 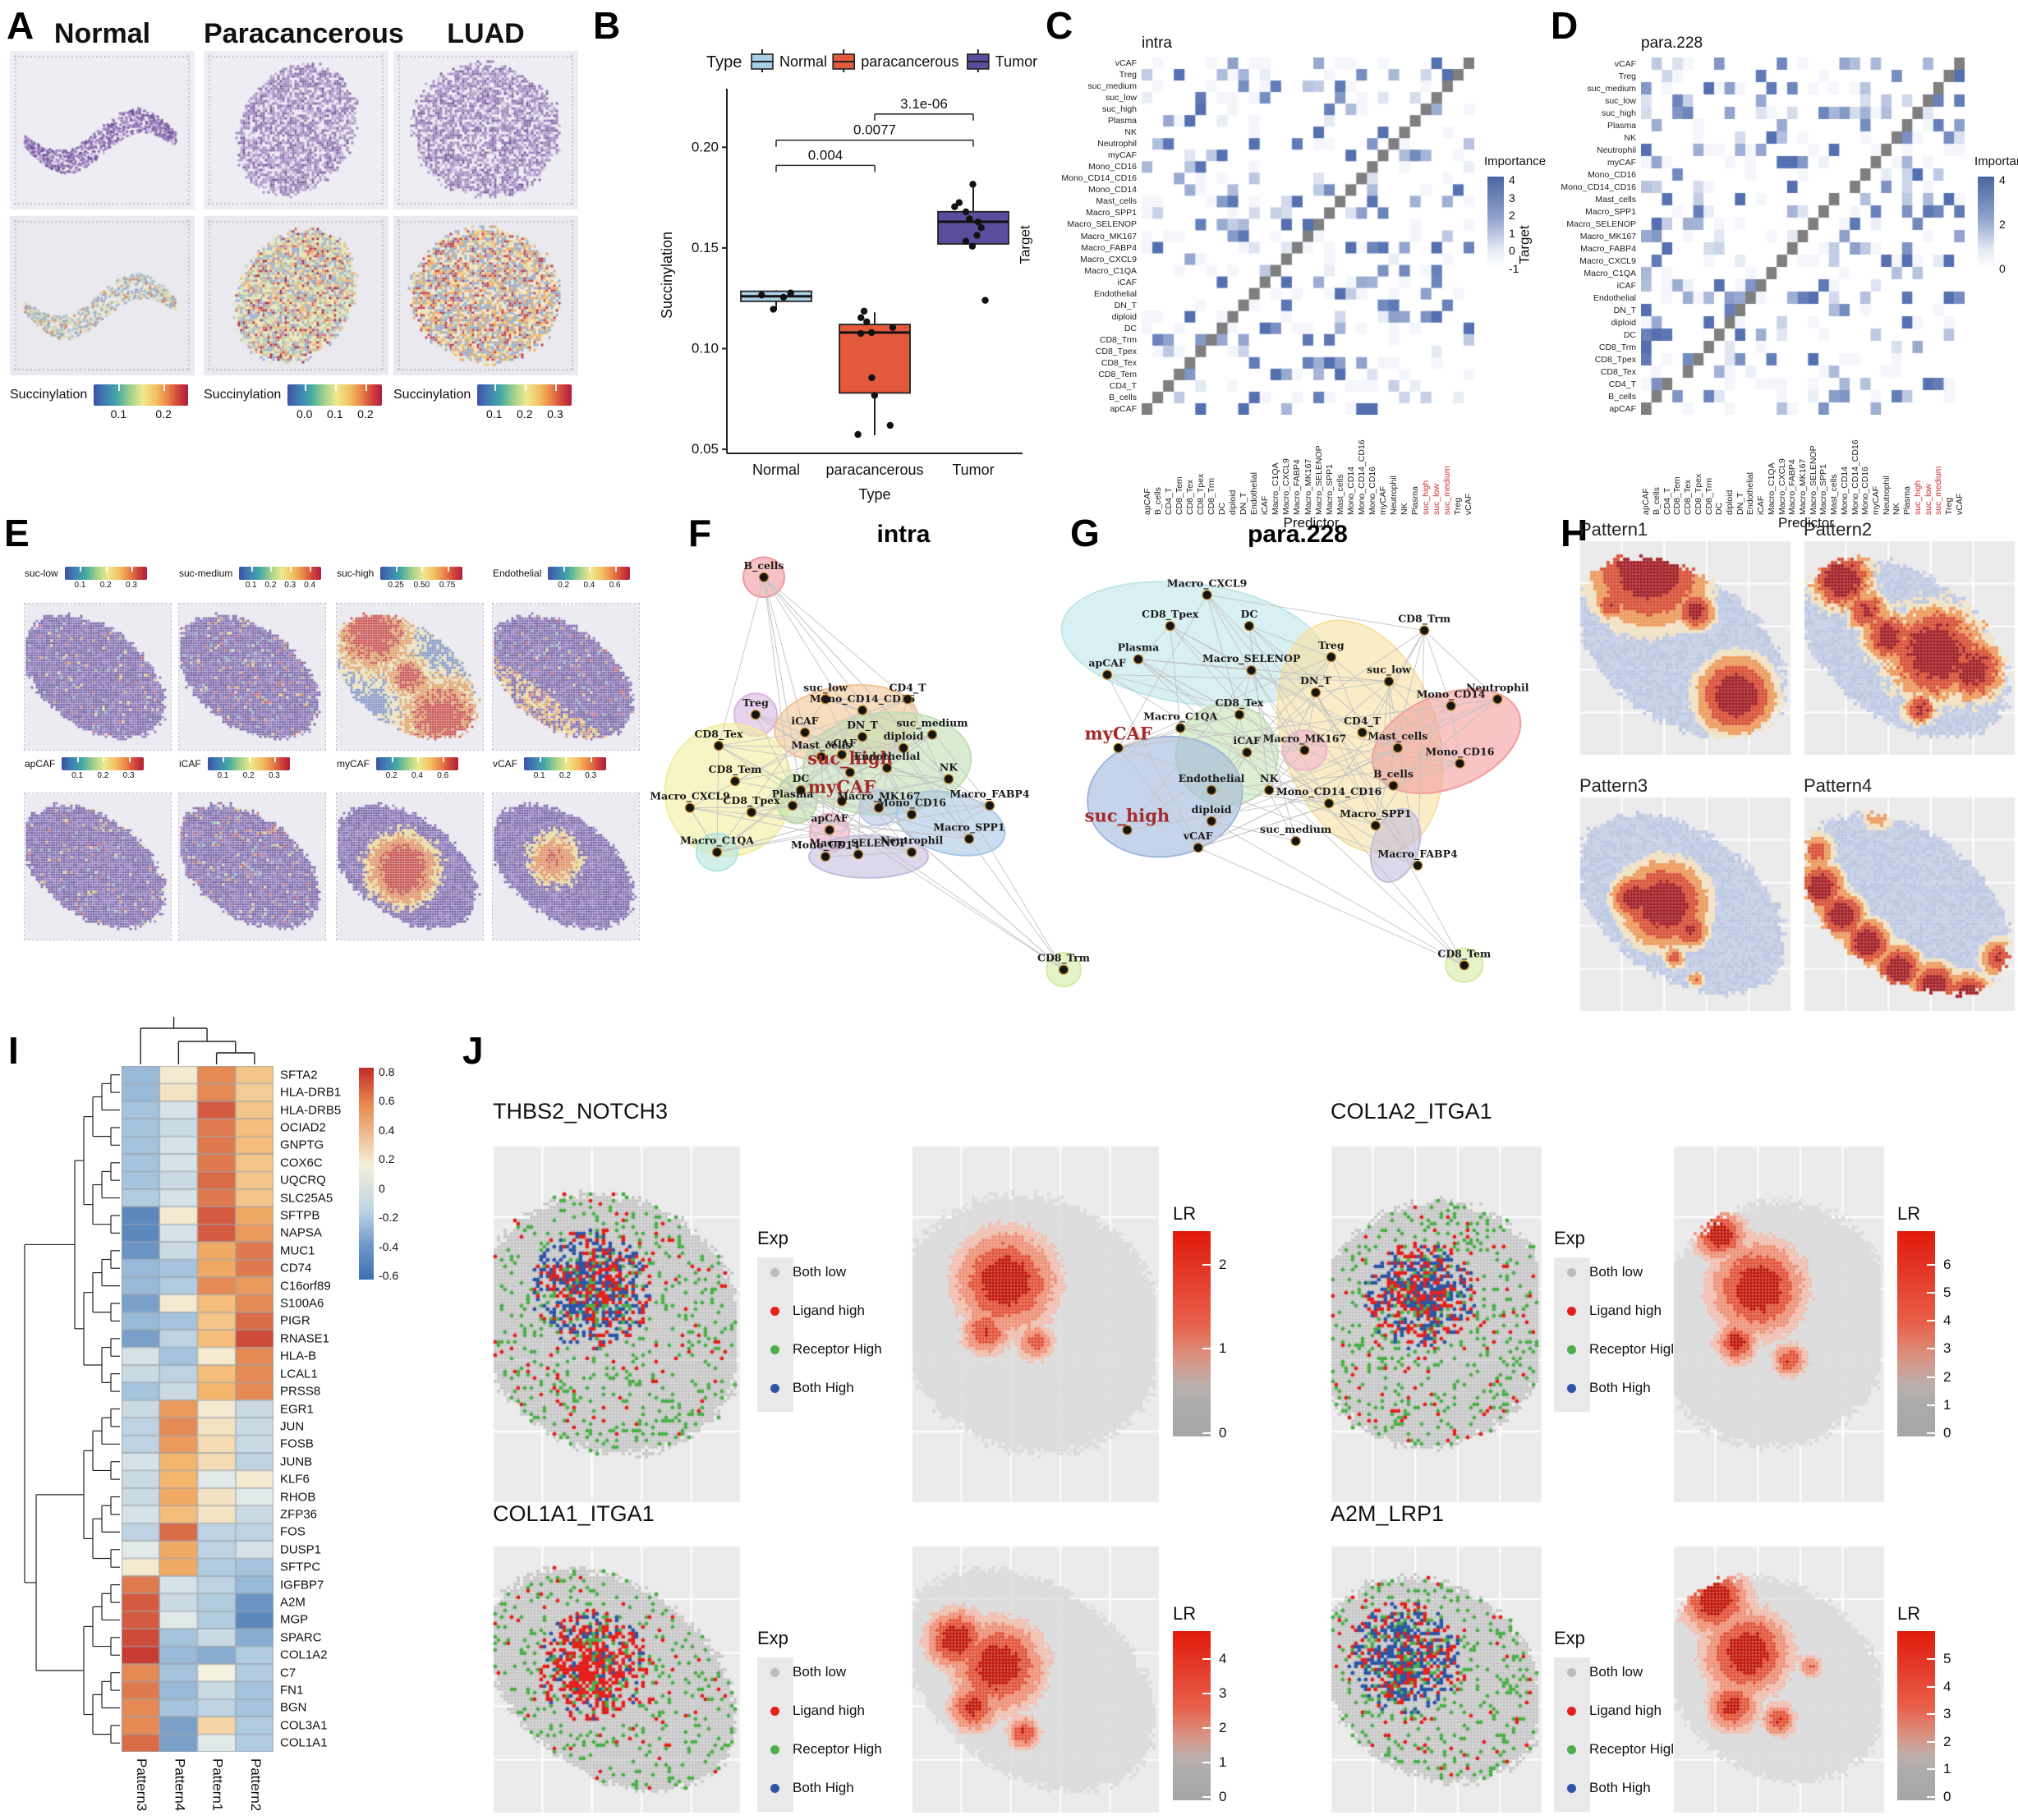 I want to click on heatmap-d-col-label: Macro_SPP1, so click(x=1823, y=489).